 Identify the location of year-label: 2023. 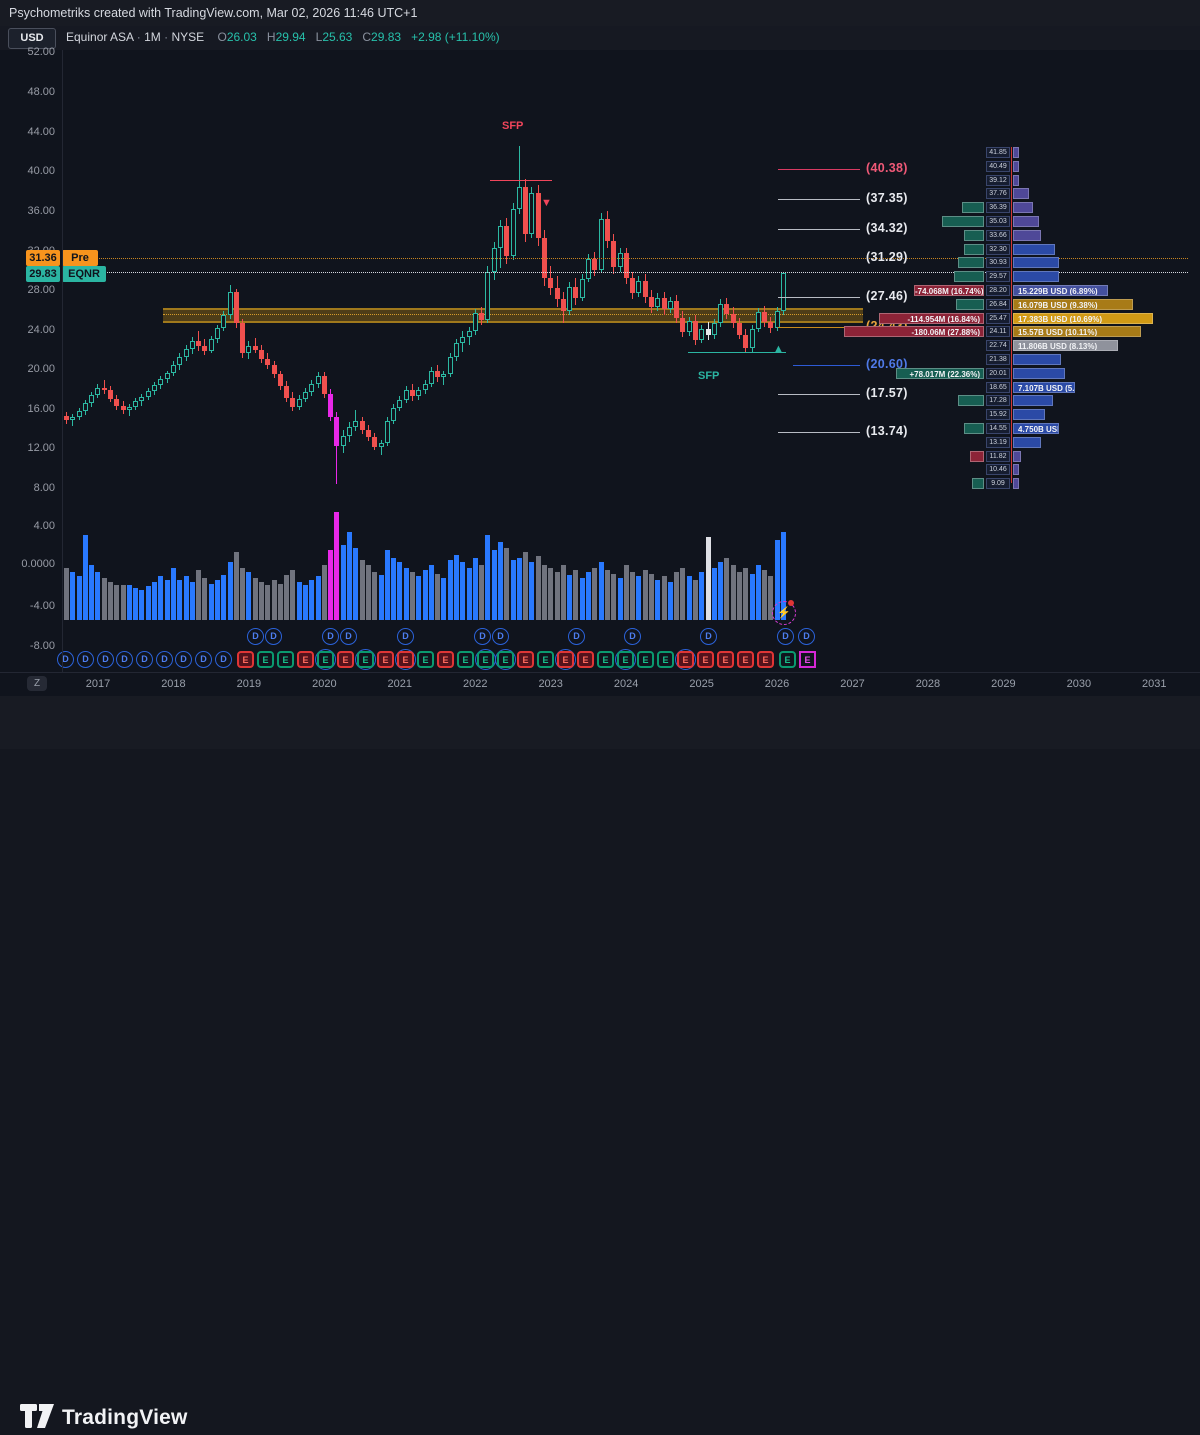
(550, 684).